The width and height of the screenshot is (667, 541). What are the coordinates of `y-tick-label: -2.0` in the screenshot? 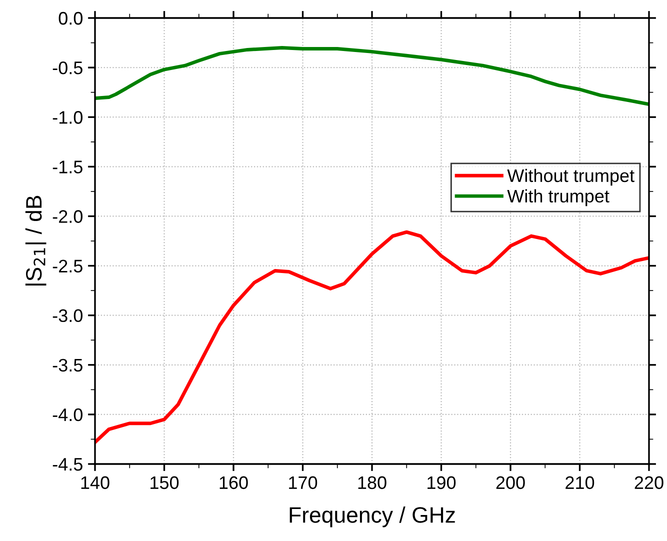 It's located at (67, 216).